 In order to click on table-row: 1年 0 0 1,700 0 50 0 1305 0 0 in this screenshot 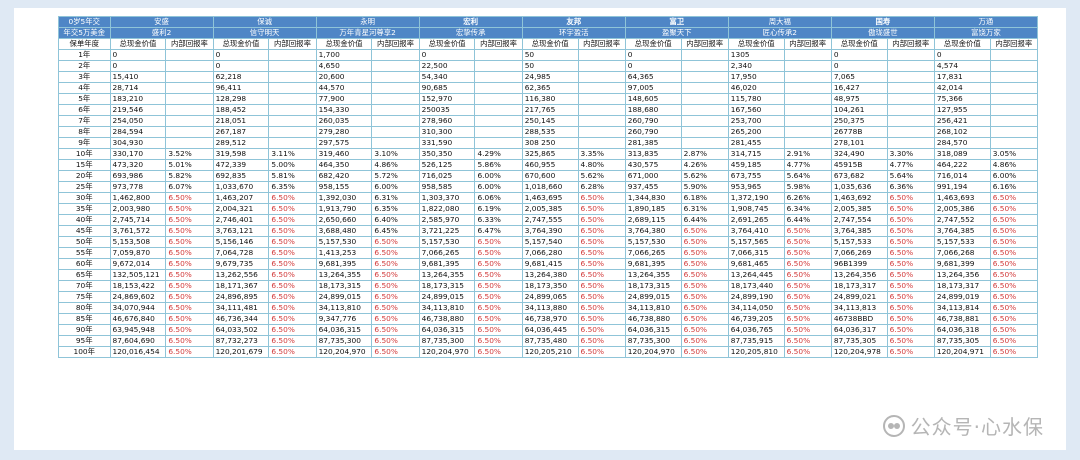, I will do `click(548, 55)`.